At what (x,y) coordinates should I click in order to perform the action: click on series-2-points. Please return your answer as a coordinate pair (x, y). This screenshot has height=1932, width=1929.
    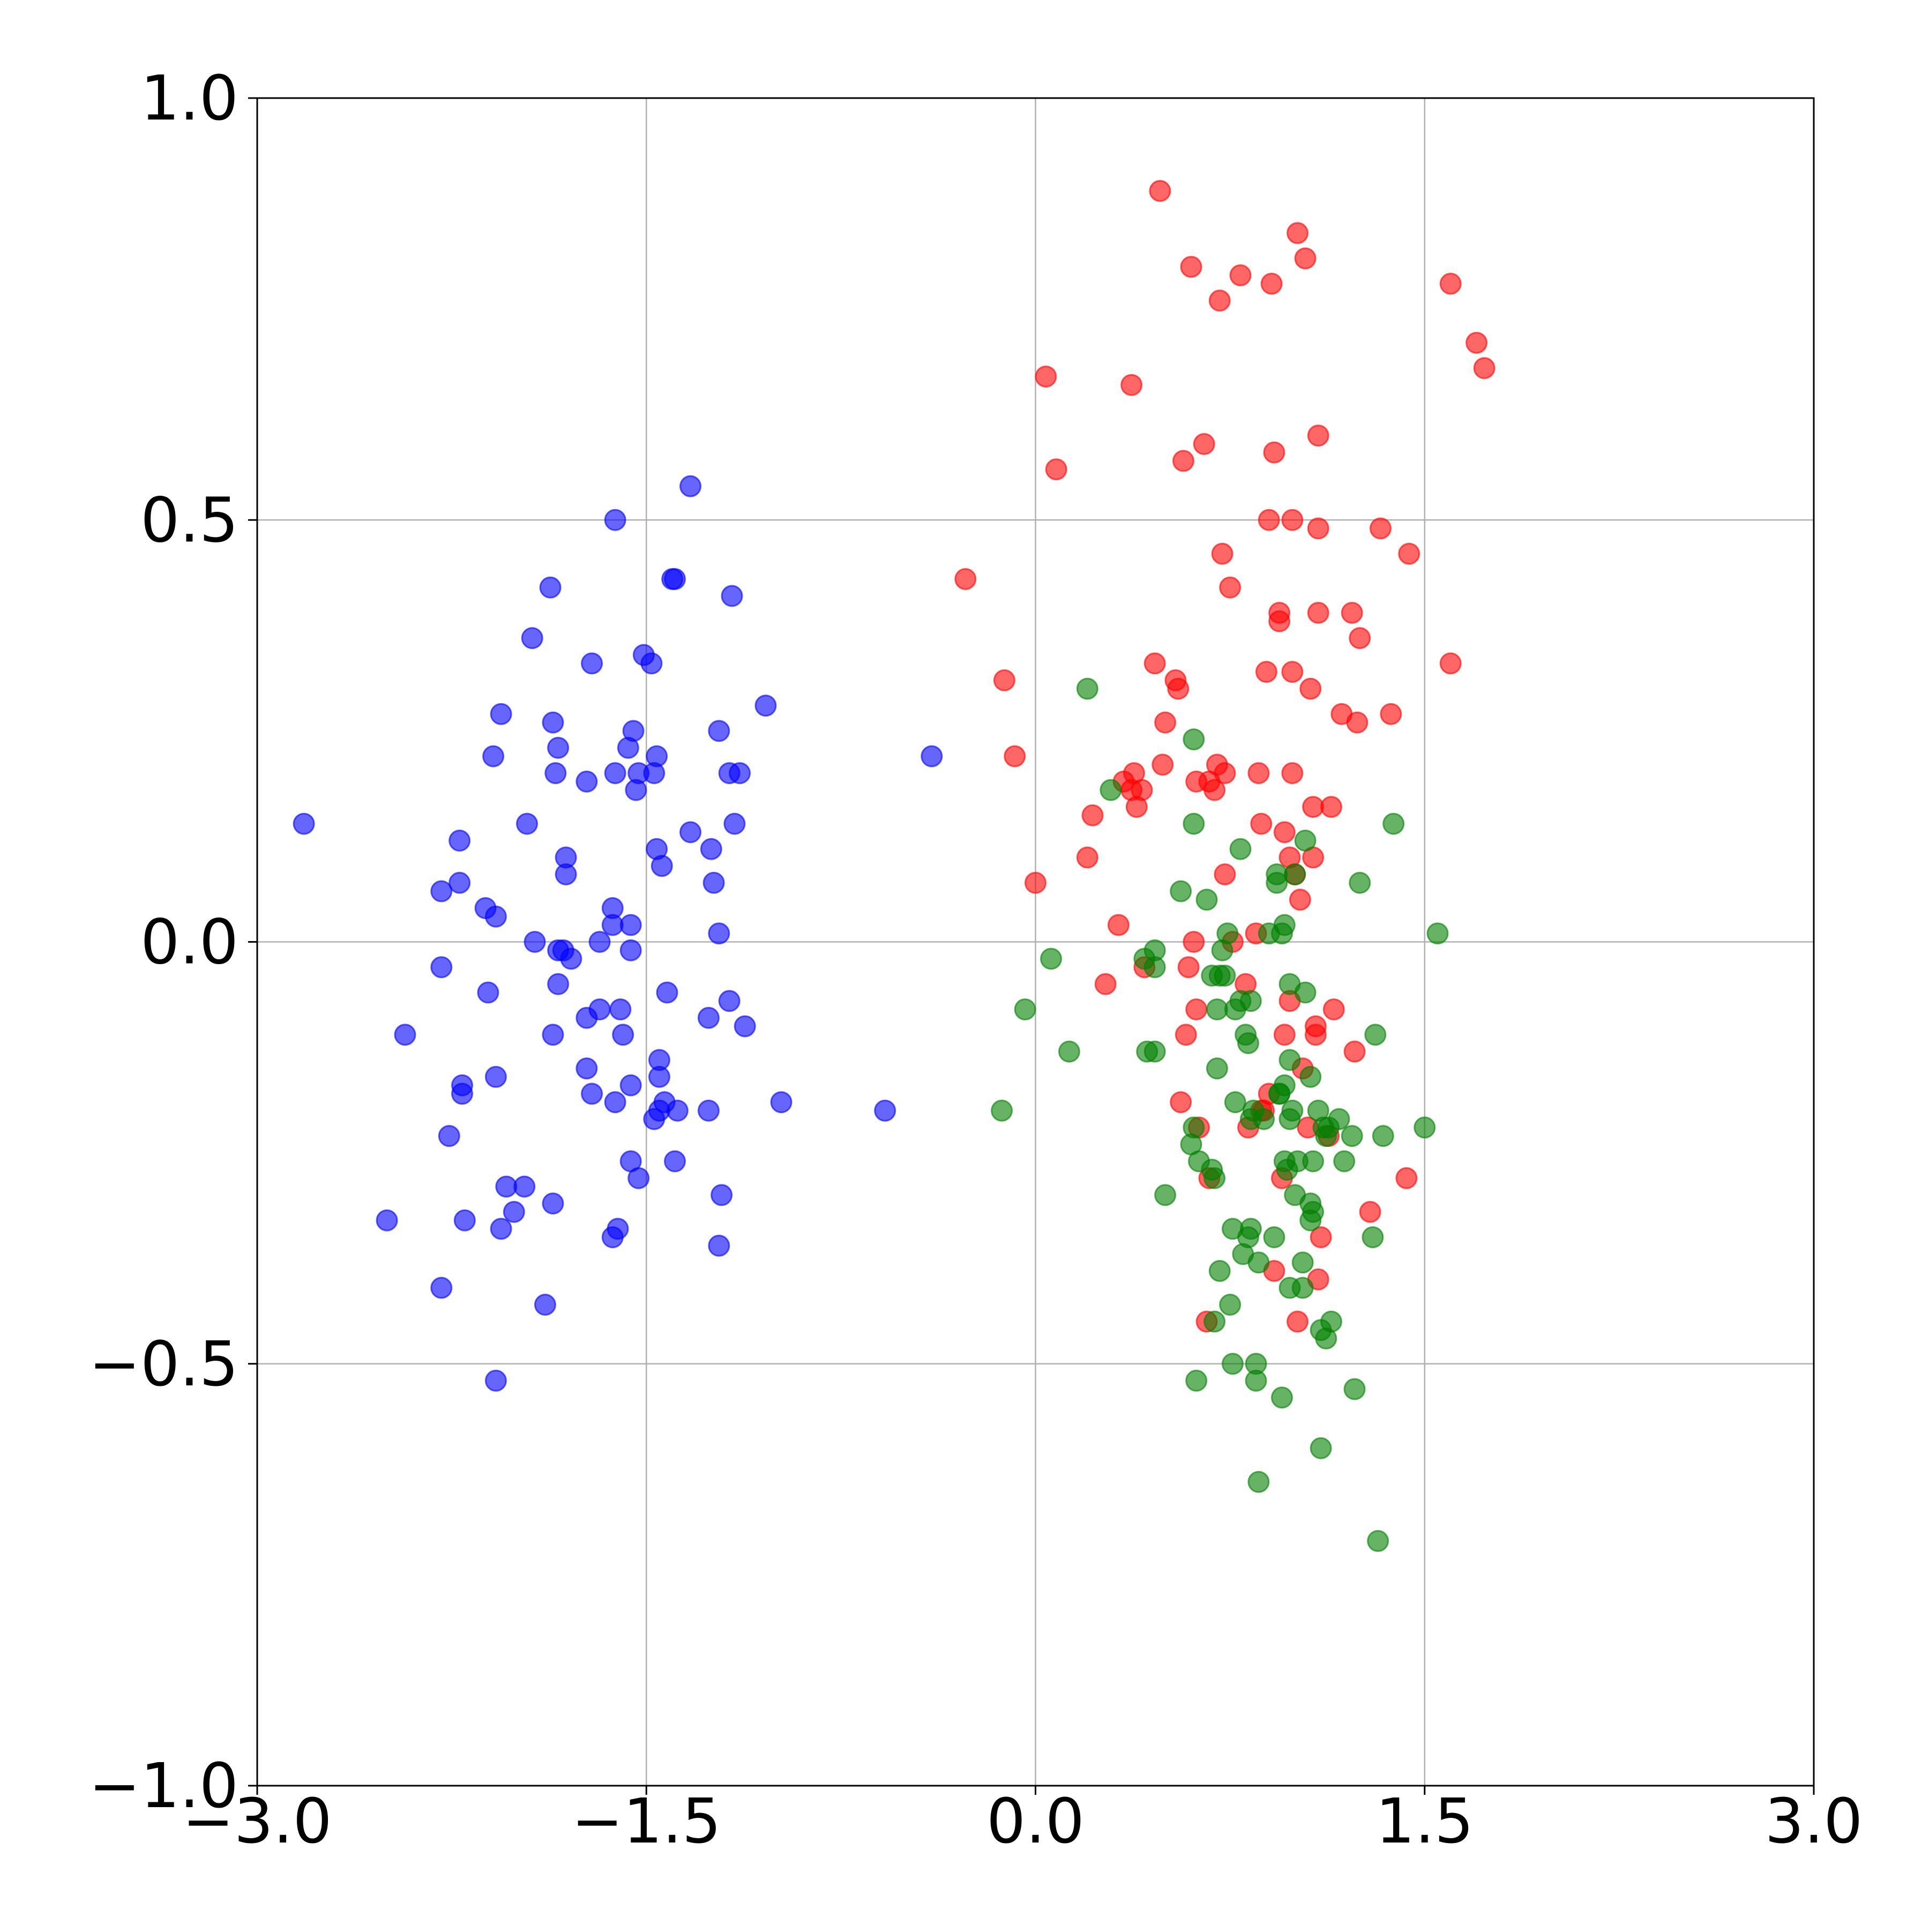
    Looking at the image, I should click on (1220, 1114).